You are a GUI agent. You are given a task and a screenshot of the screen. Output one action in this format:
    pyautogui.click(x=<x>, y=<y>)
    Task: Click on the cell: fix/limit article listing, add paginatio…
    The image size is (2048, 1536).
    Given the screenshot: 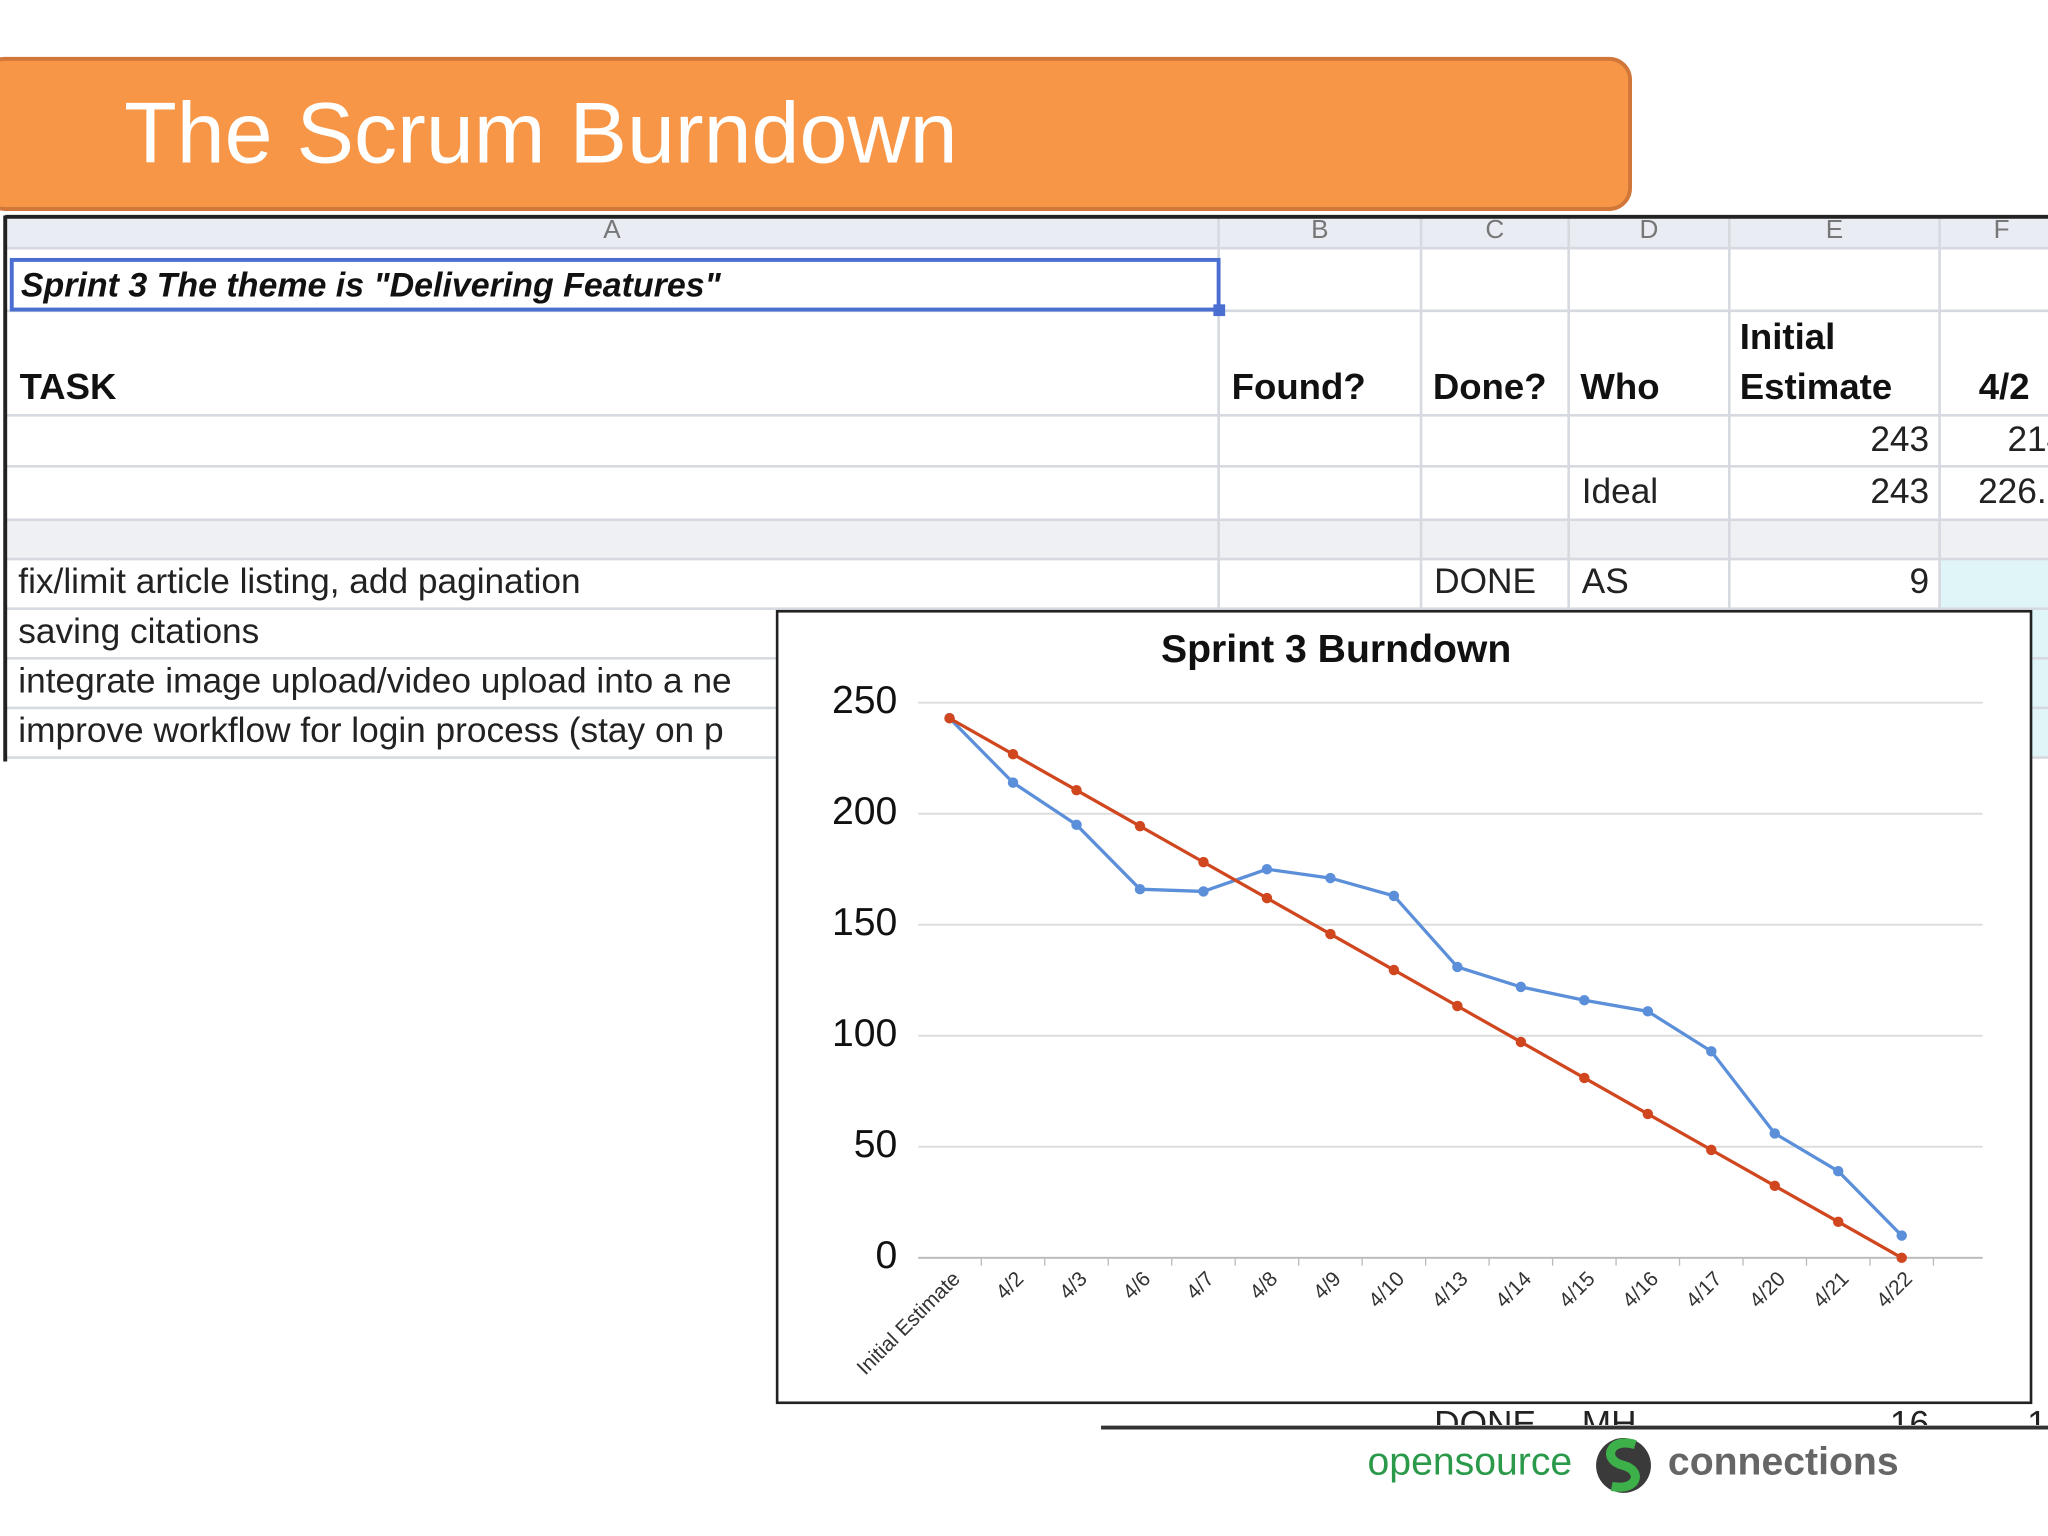 What is the action you would take?
    pyautogui.click(x=299, y=581)
    